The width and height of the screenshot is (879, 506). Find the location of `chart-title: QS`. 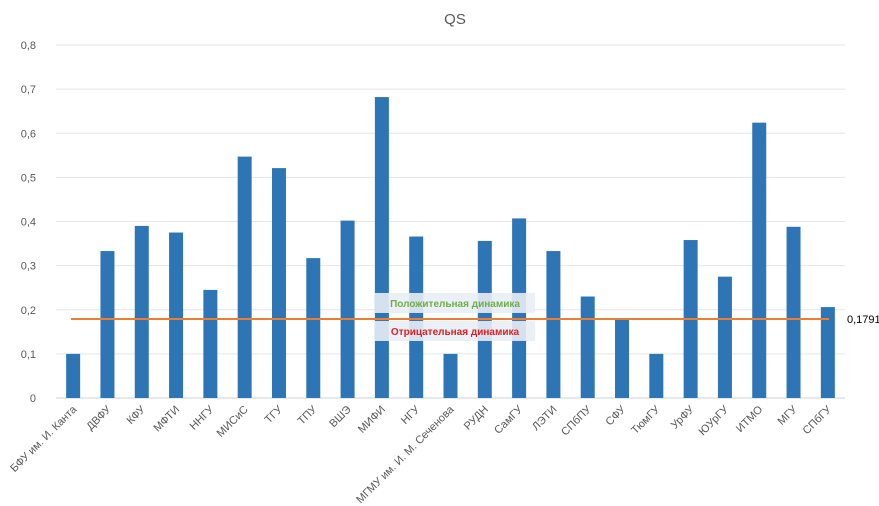

chart-title: QS is located at coordinates (455, 19).